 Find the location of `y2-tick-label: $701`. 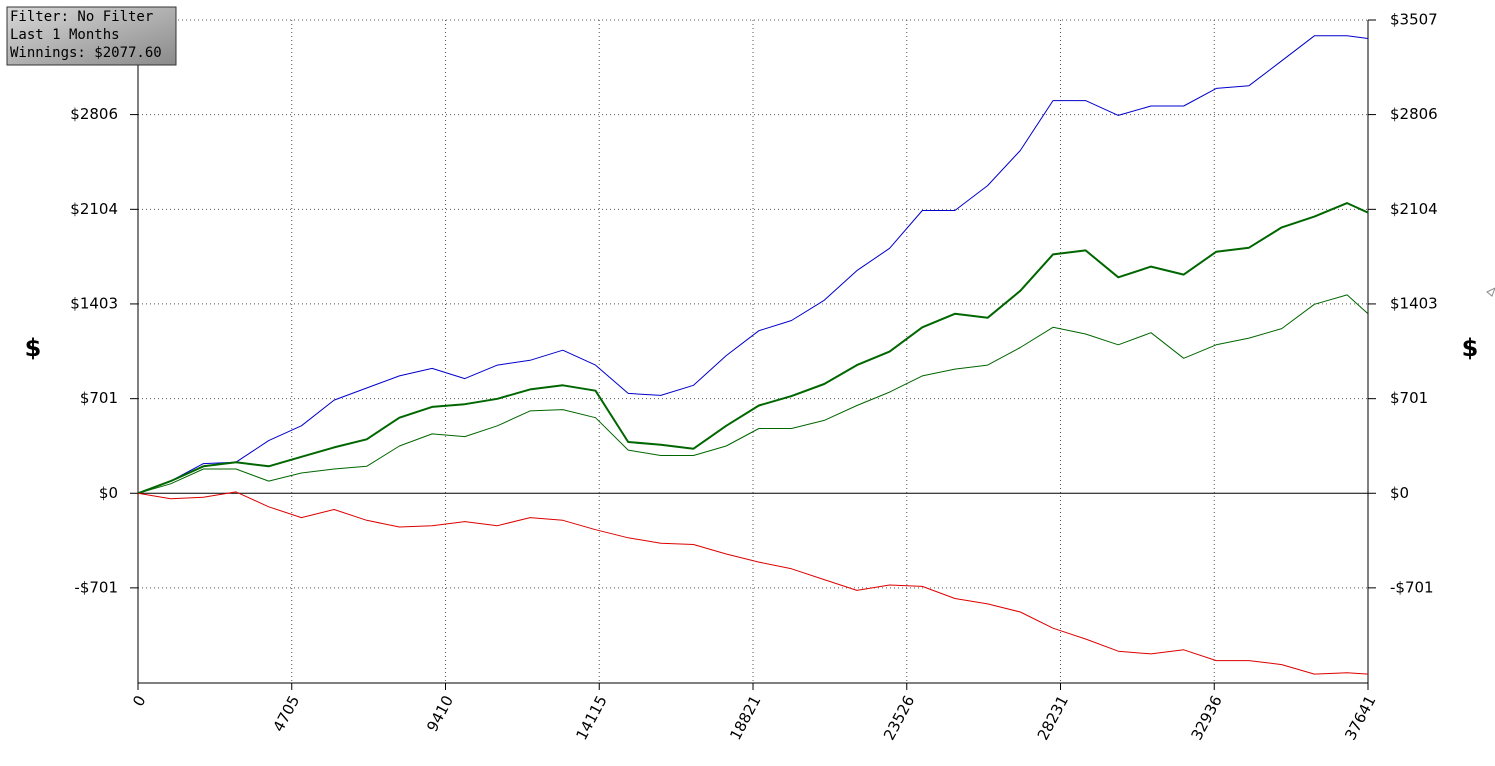

y2-tick-label: $701 is located at coordinates (1409, 398).